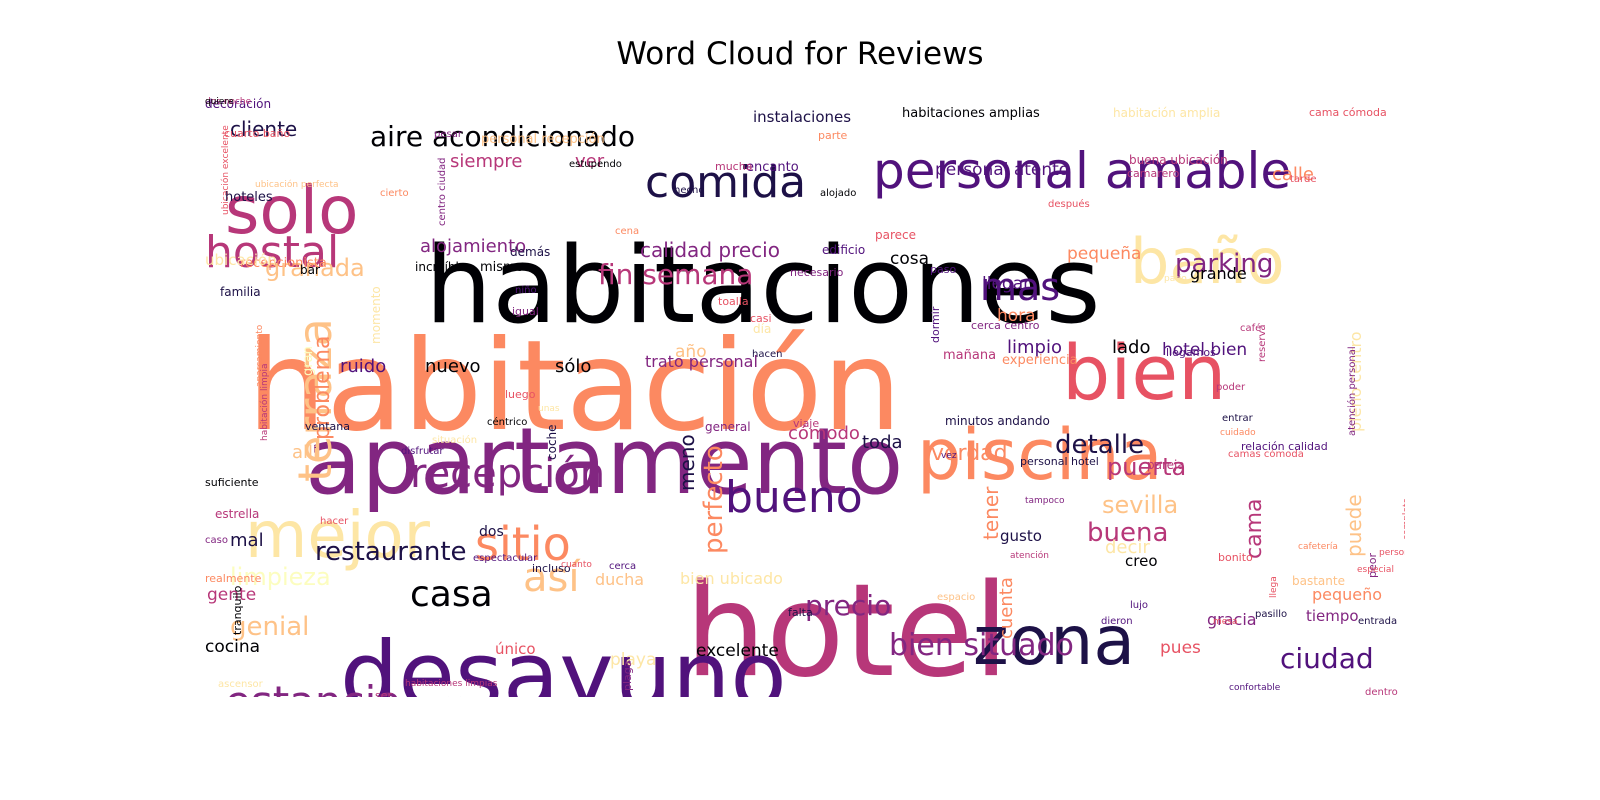 Image resolution: width=1600 pixels, height=800 pixels. Describe the element at coordinates (1225, 622) in the screenshot. I see `word-mesa: mesa` at that location.